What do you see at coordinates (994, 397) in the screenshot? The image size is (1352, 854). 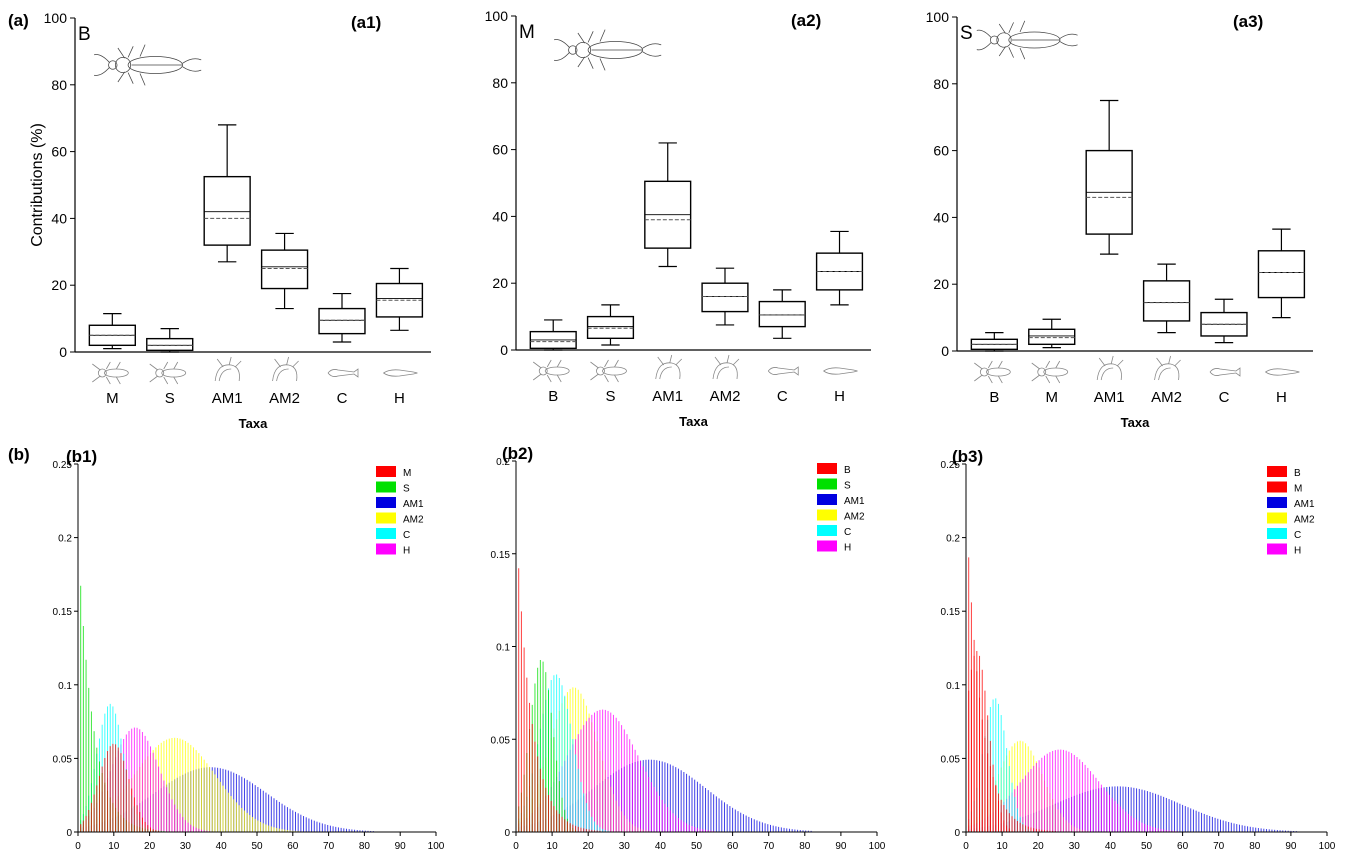 I see `category-label: B` at bounding box center [994, 397].